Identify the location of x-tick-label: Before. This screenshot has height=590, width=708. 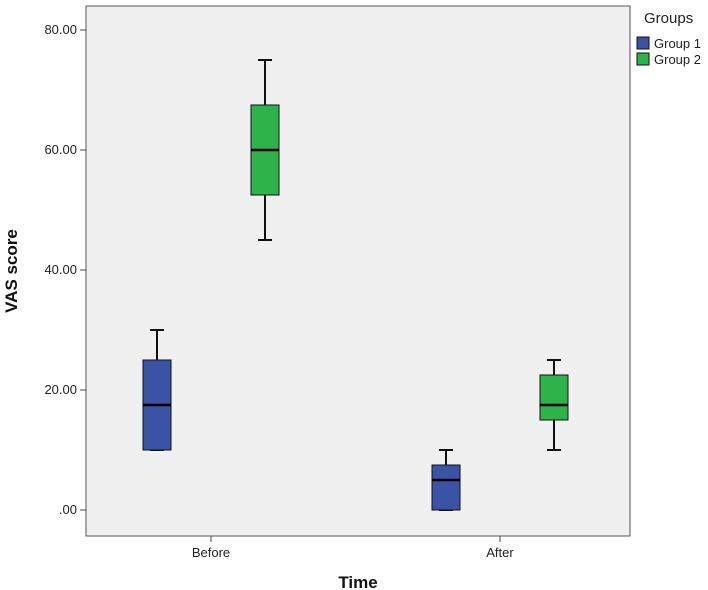
(211, 552).